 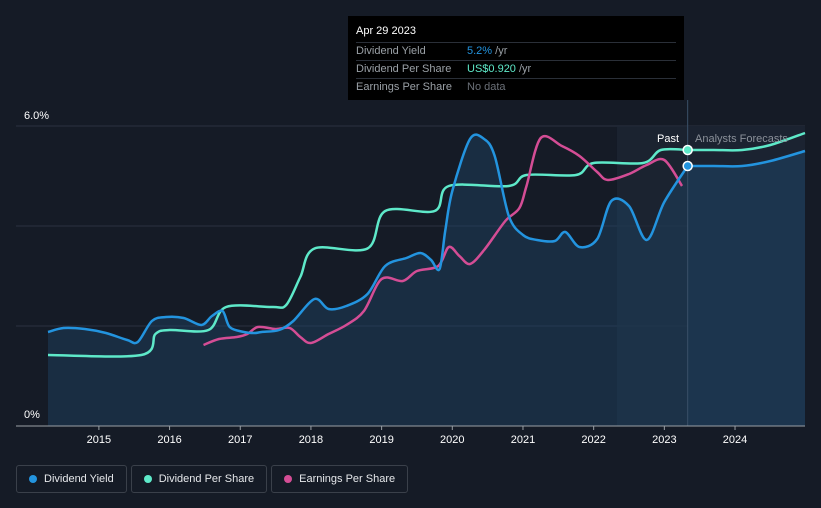 What do you see at coordinates (79, 479) in the screenshot?
I see `legend-label: Dividend Yield` at bounding box center [79, 479].